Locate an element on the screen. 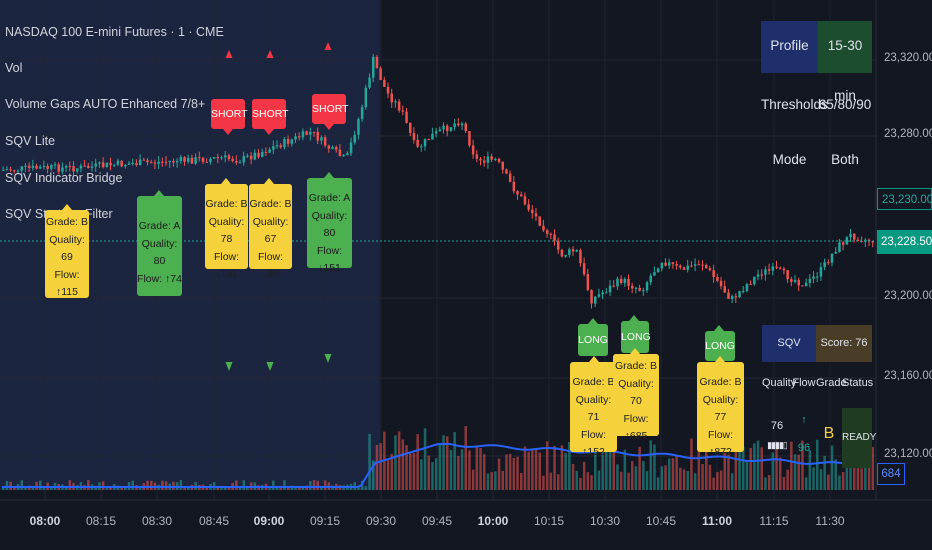 Image resolution: width=932 pixels, height=550 pixels. mode-value: Both is located at coordinates (845, 159).